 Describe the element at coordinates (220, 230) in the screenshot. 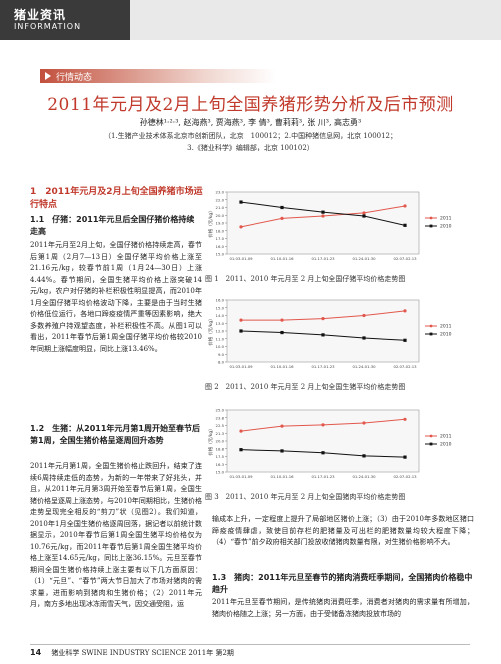

I see `y-tick-label: 18.0` at that location.